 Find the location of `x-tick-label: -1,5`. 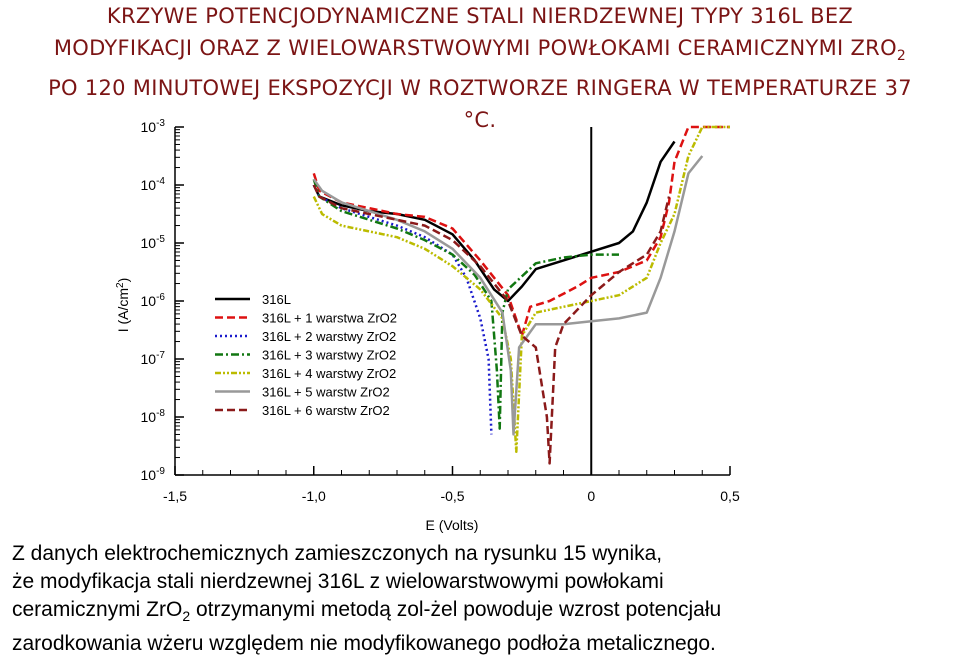

x-tick-label: -1,5 is located at coordinates (175, 496).